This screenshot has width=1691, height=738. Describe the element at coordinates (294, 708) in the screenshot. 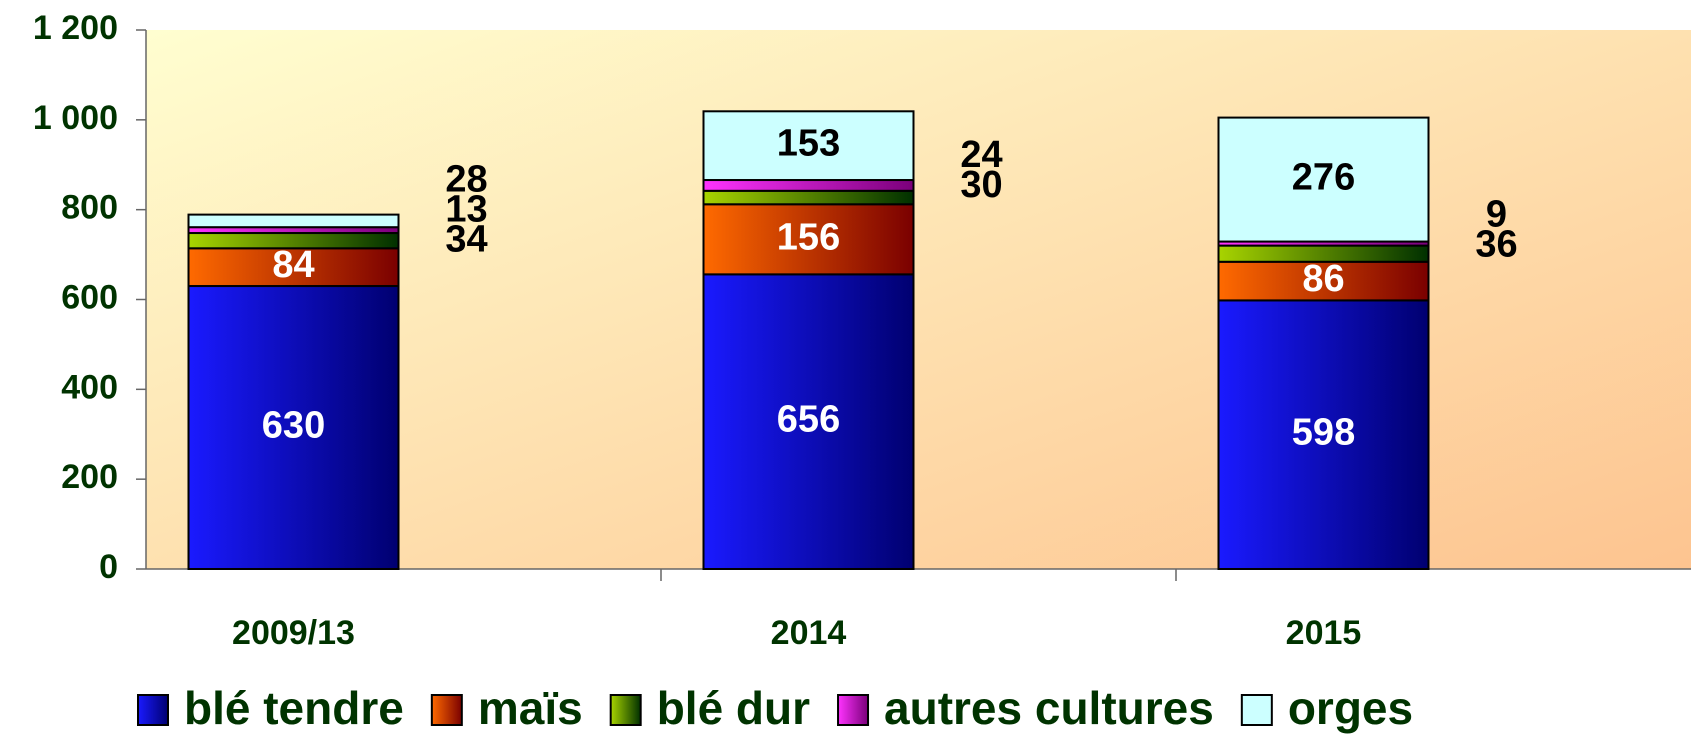

I see `legend-label: blé tendre` at that location.